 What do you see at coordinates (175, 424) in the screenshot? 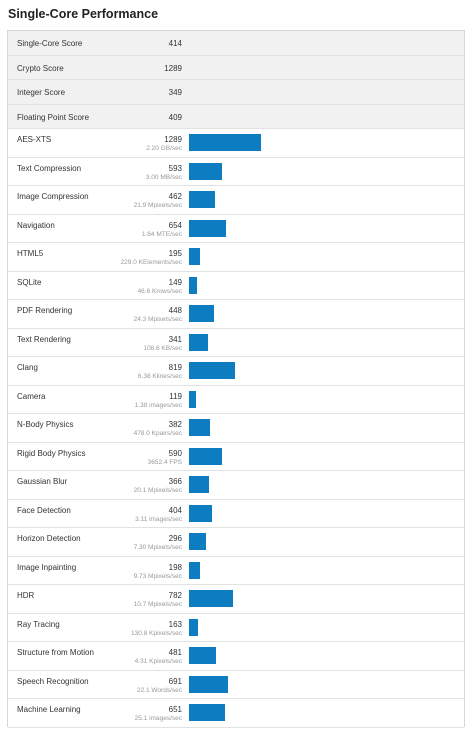
I see `benchmark-score: 382` at bounding box center [175, 424].